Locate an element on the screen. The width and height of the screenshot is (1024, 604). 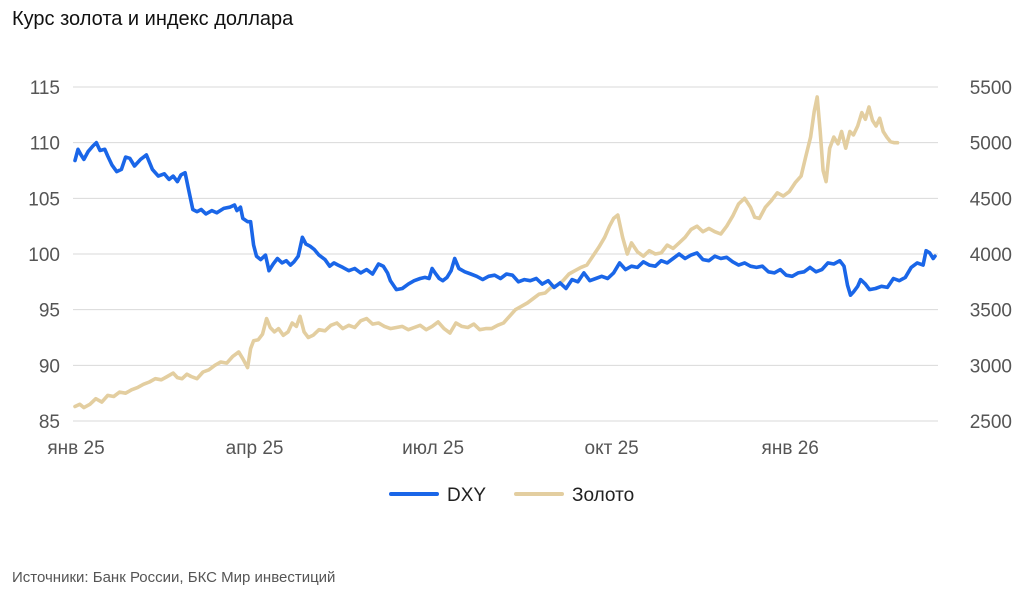
right-tick-label: 4000 is located at coordinates (991, 255).